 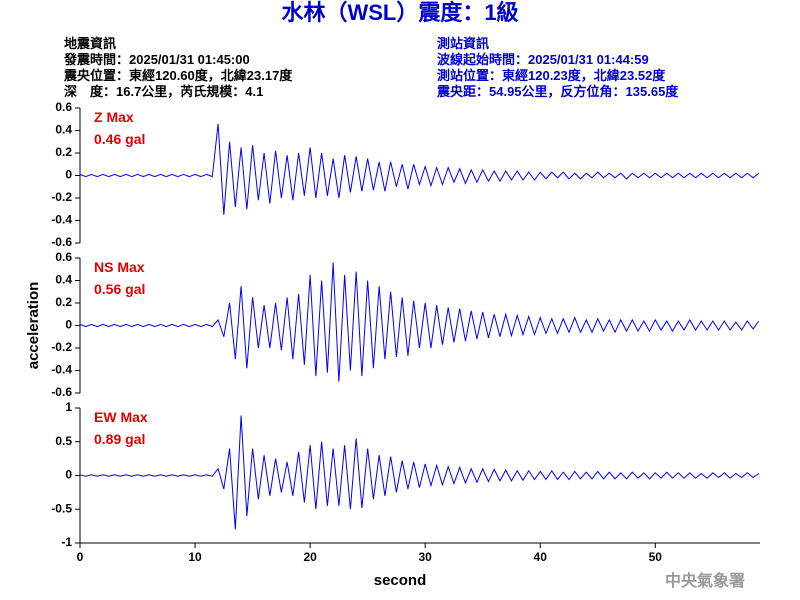 What do you see at coordinates (195, 557) in the screenshot?
I see `x-tick-label: 10` at bounding box center [195, 557].